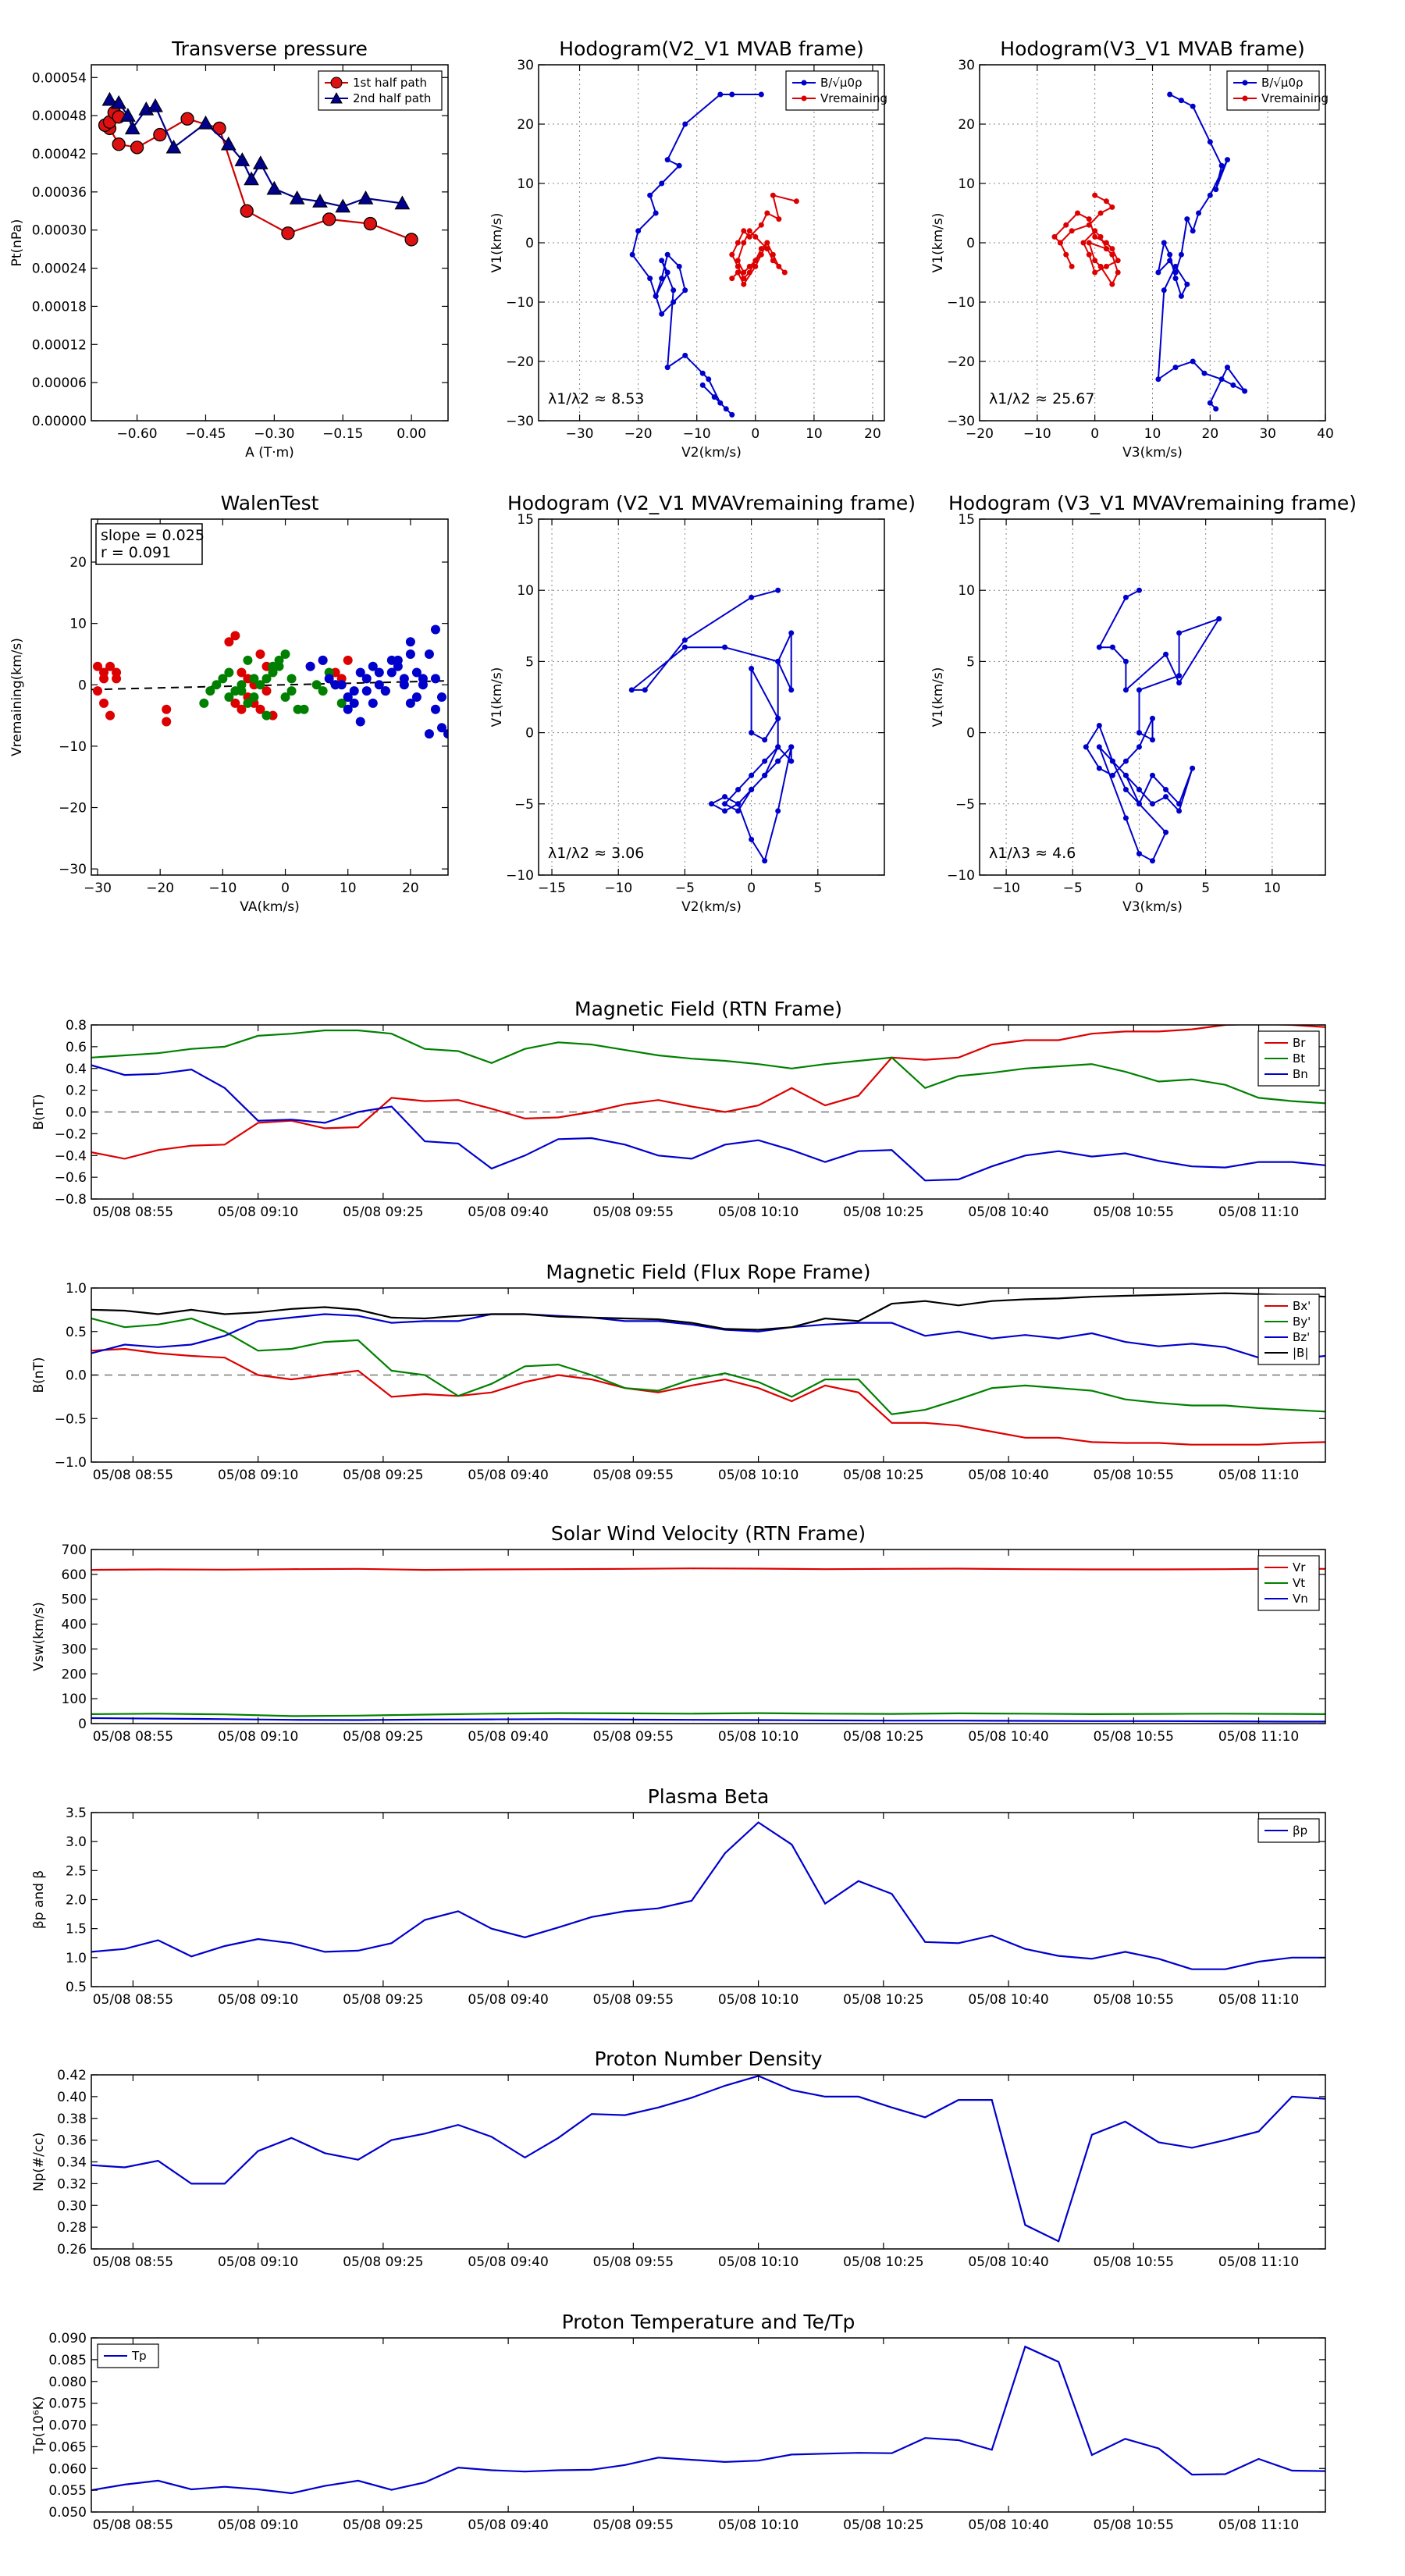  Describe the element at coordinates (71, 1463) in the screenshot. I see `y-tick-label: −1.0` at that location.